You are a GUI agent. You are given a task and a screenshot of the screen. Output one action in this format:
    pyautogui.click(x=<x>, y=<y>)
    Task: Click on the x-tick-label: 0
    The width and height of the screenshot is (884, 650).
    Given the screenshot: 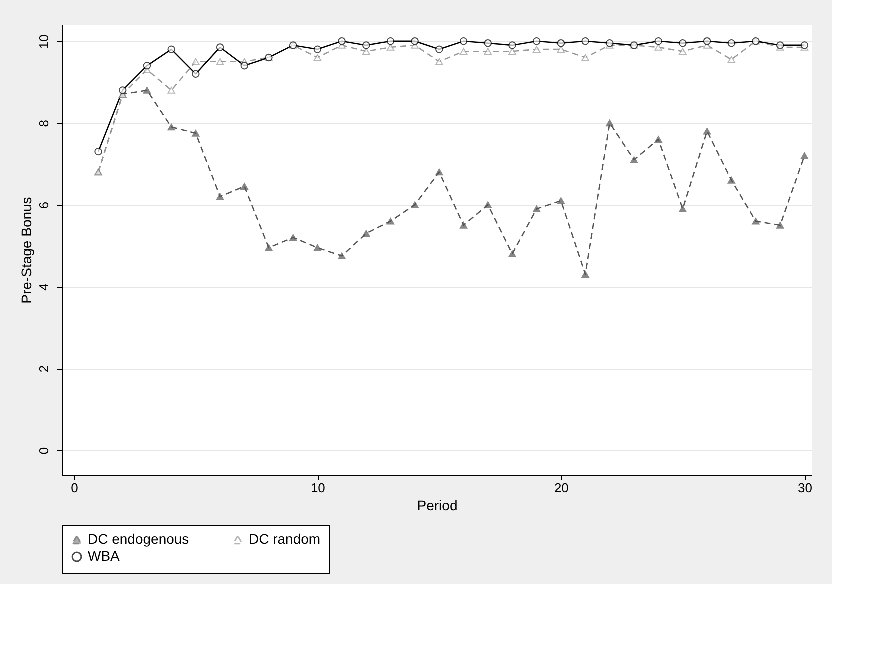 What is the action you would take?
    pyautogui.click(x=74, y=488)
    